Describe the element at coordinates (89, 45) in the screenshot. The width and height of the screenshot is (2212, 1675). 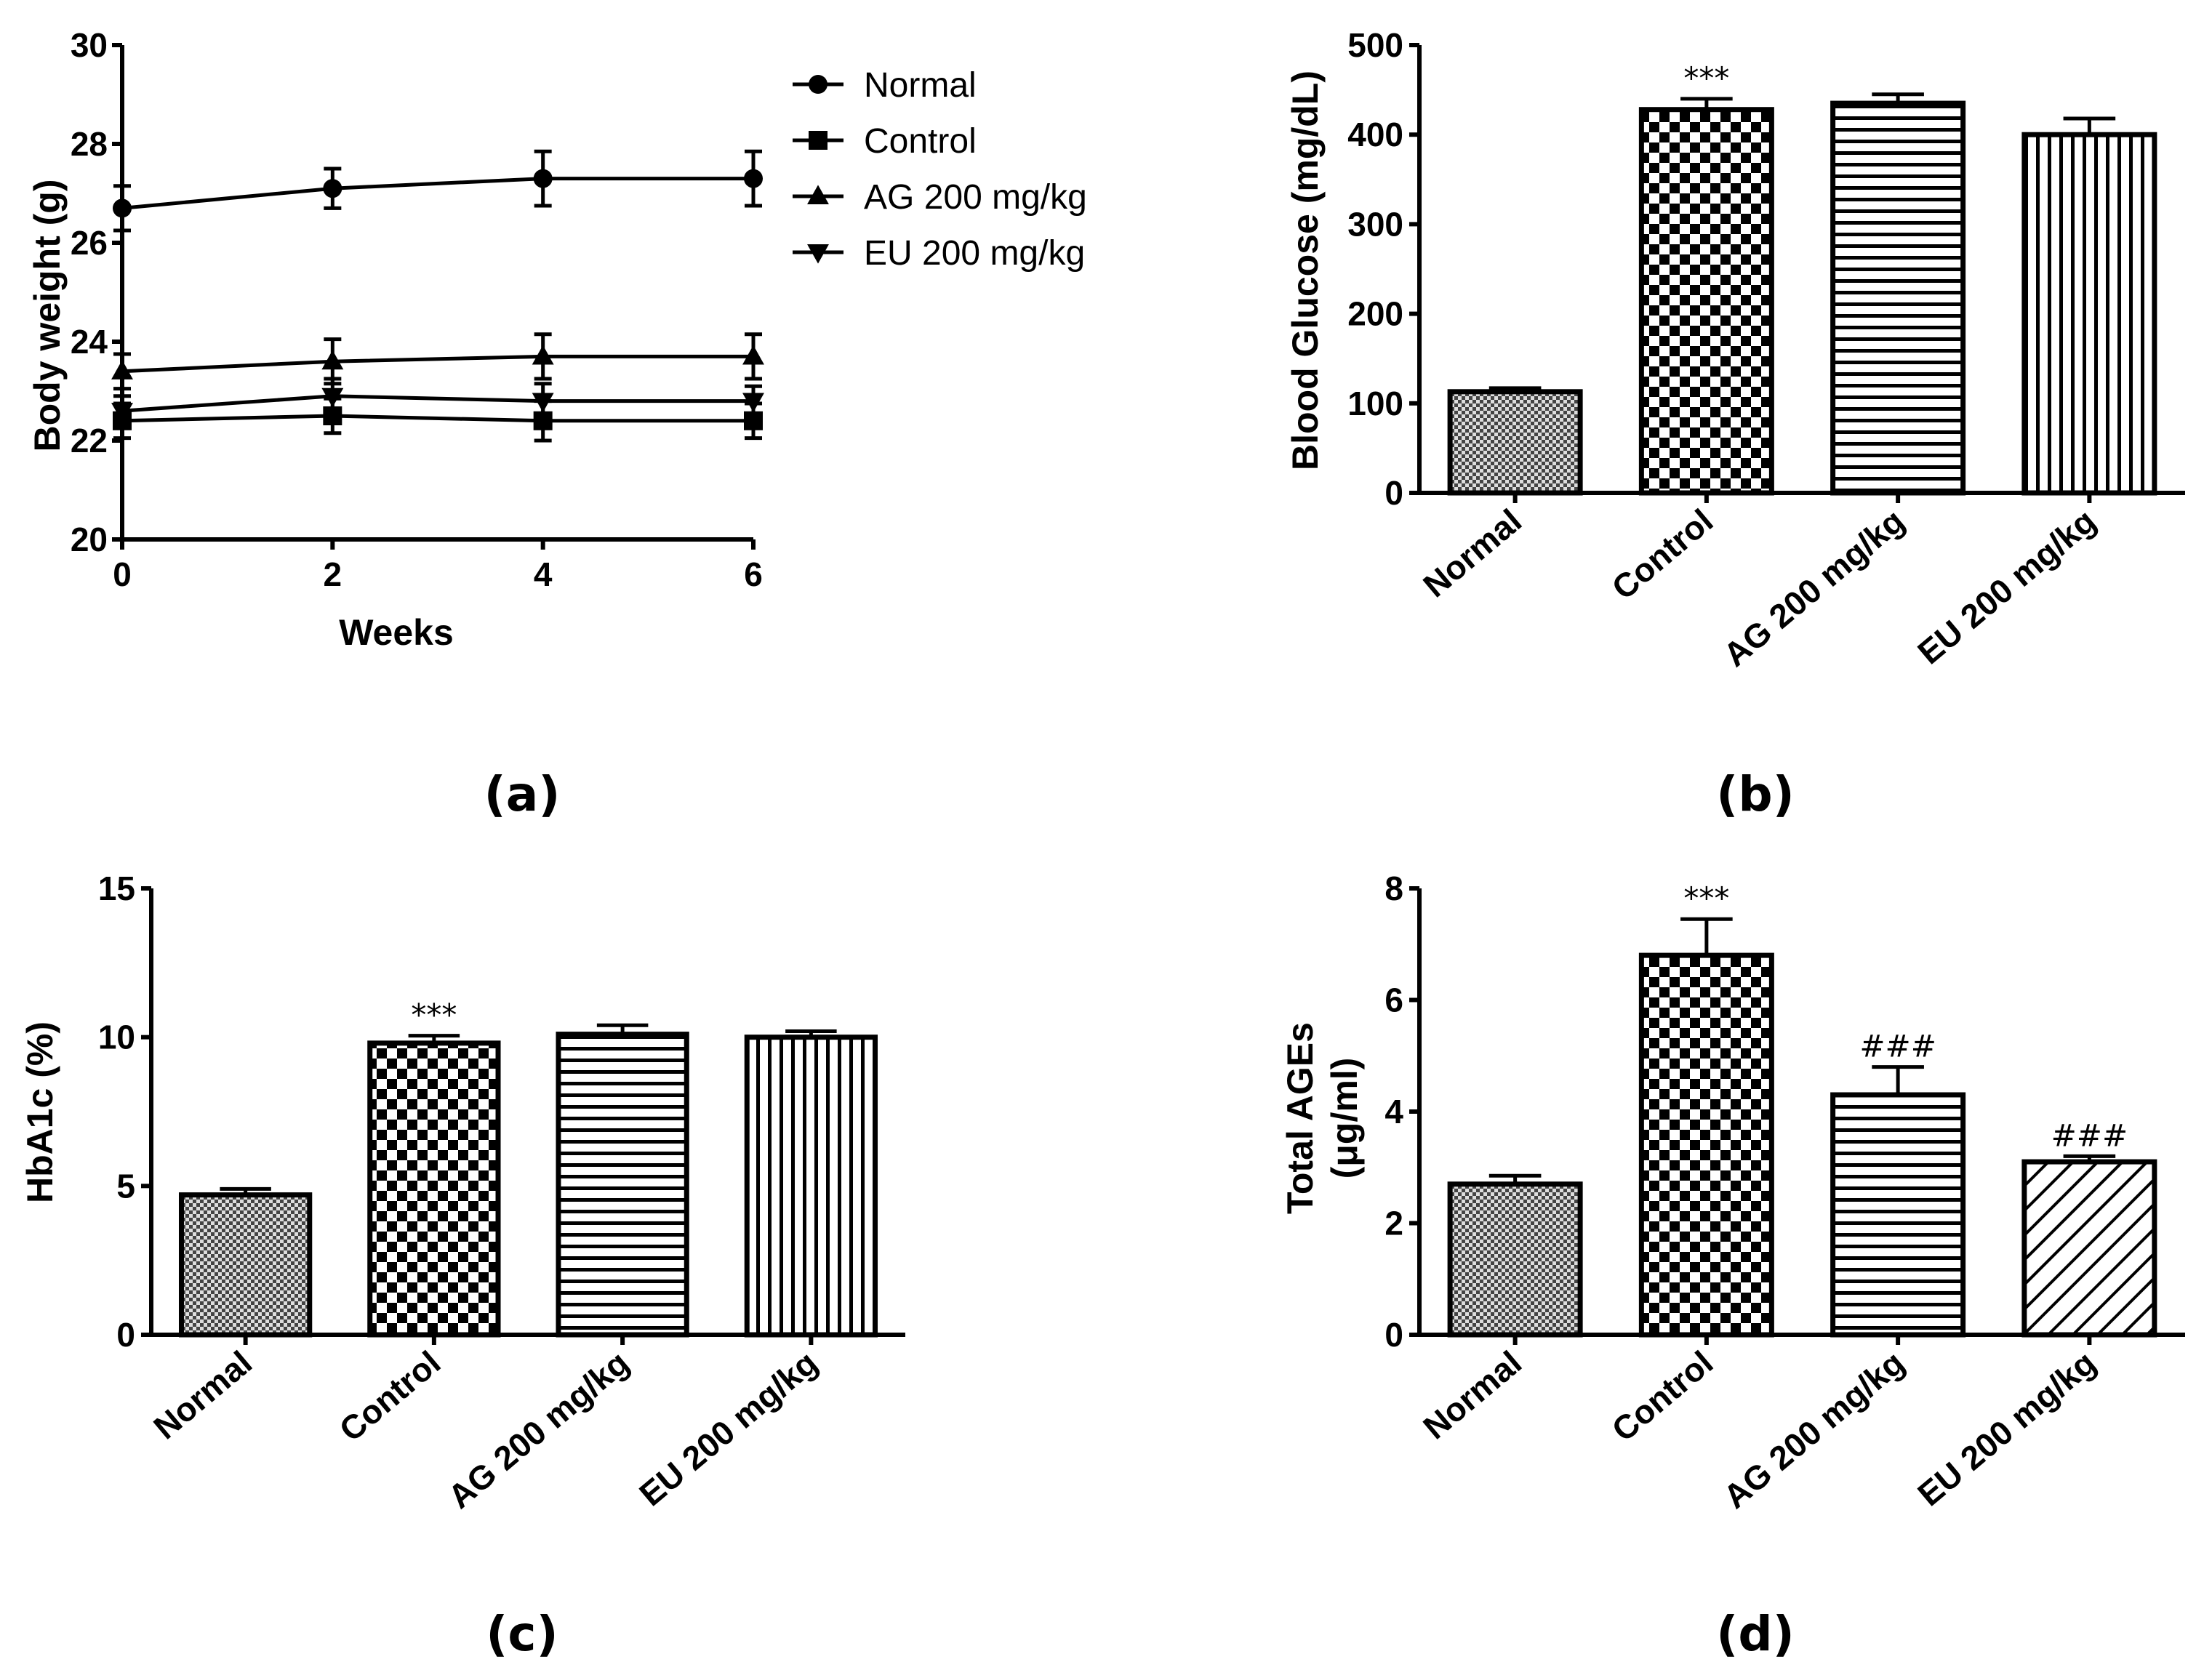
I see `chart-a-ytick-label: 30` at that location.